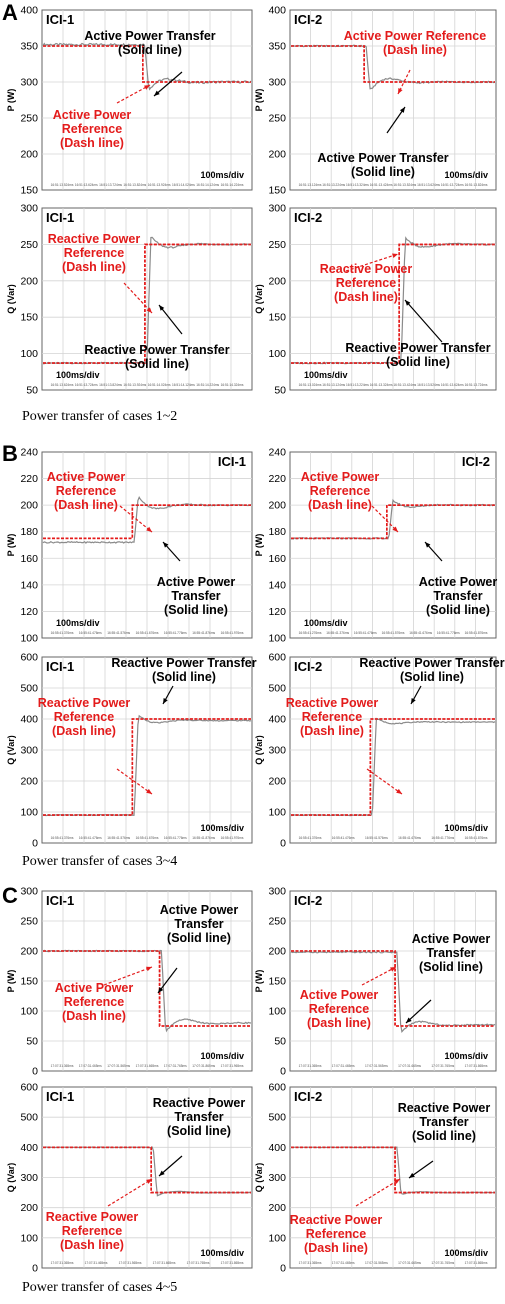 This screenshot has width=505, height=1304. I want to click on annotation-text: Active Power, so click(199, 910).